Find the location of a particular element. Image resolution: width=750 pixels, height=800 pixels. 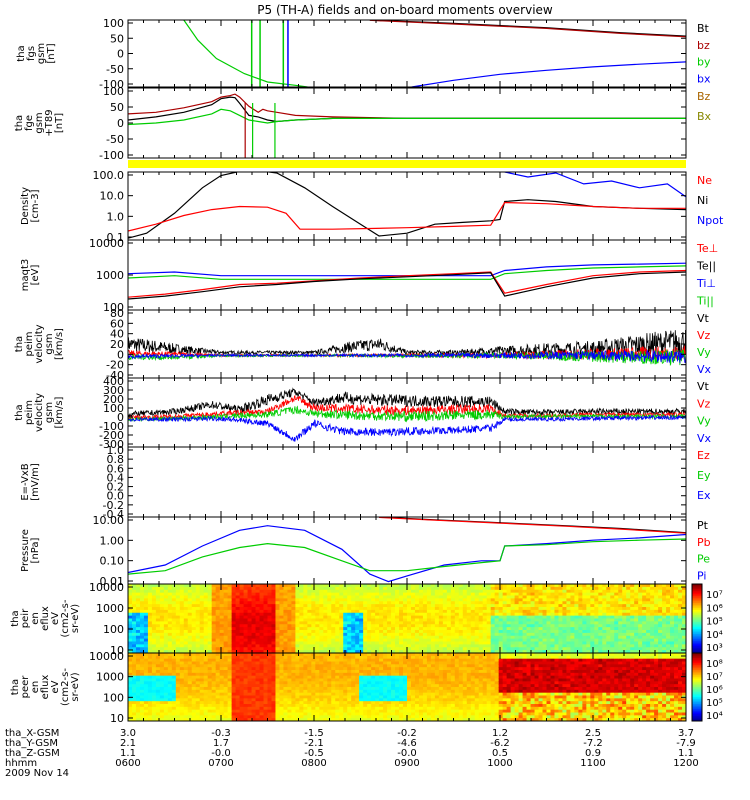

ylabel-text: tha is located at coordinates (15, 687).